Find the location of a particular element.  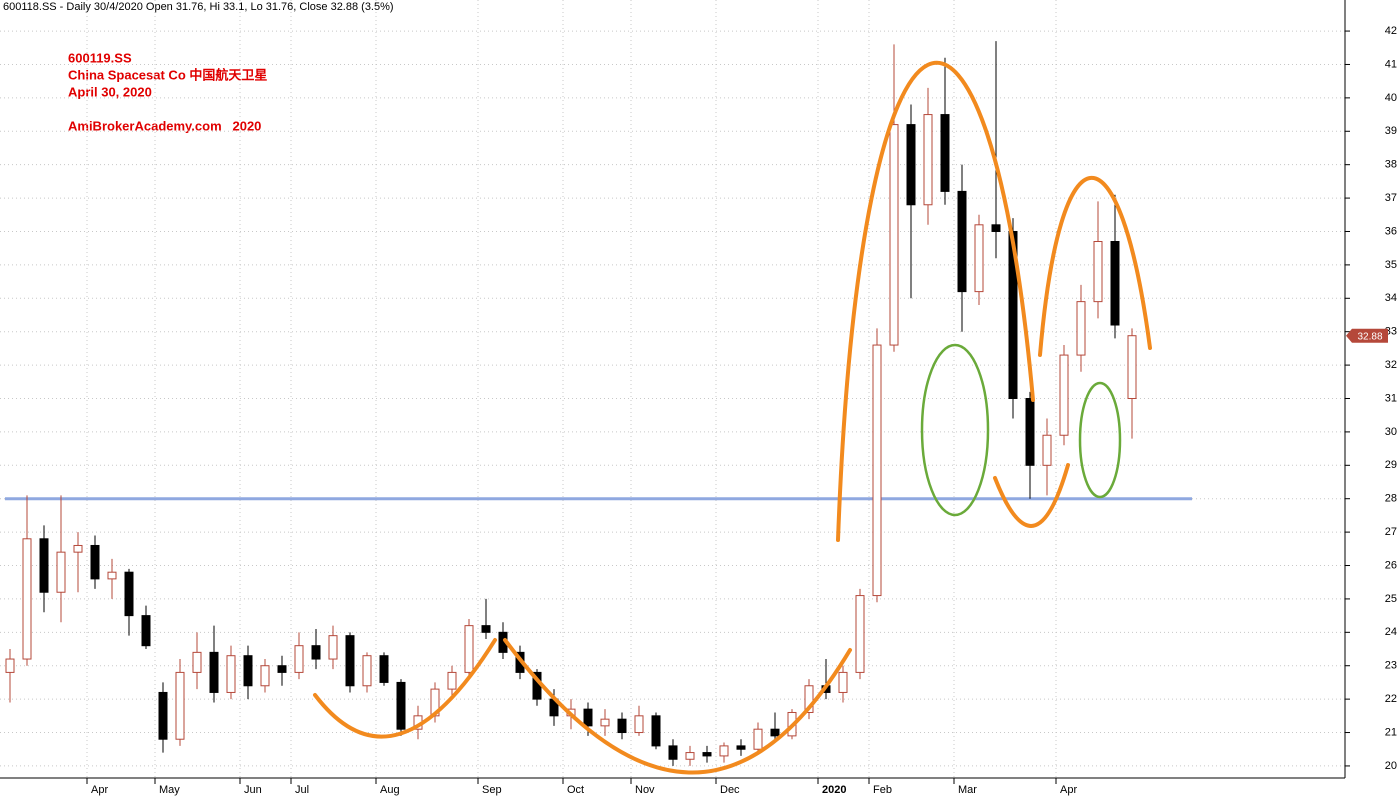

y-tick-label: 37 is located at coordinates (1391, 198).